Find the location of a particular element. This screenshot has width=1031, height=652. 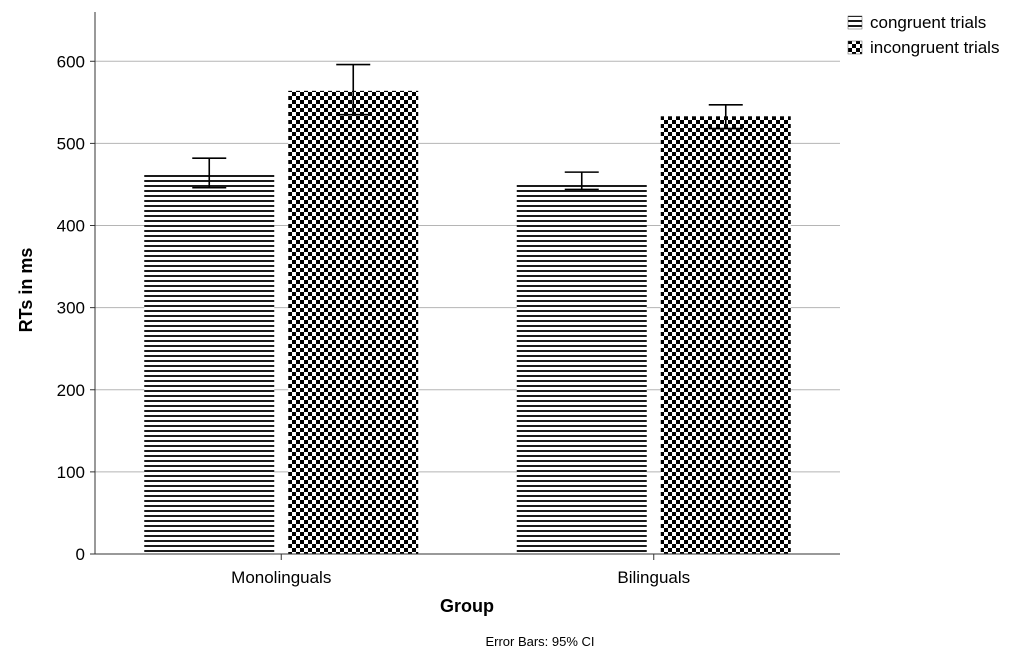

bar-incongruent-bilinguals is located at coordinates (725, 335).